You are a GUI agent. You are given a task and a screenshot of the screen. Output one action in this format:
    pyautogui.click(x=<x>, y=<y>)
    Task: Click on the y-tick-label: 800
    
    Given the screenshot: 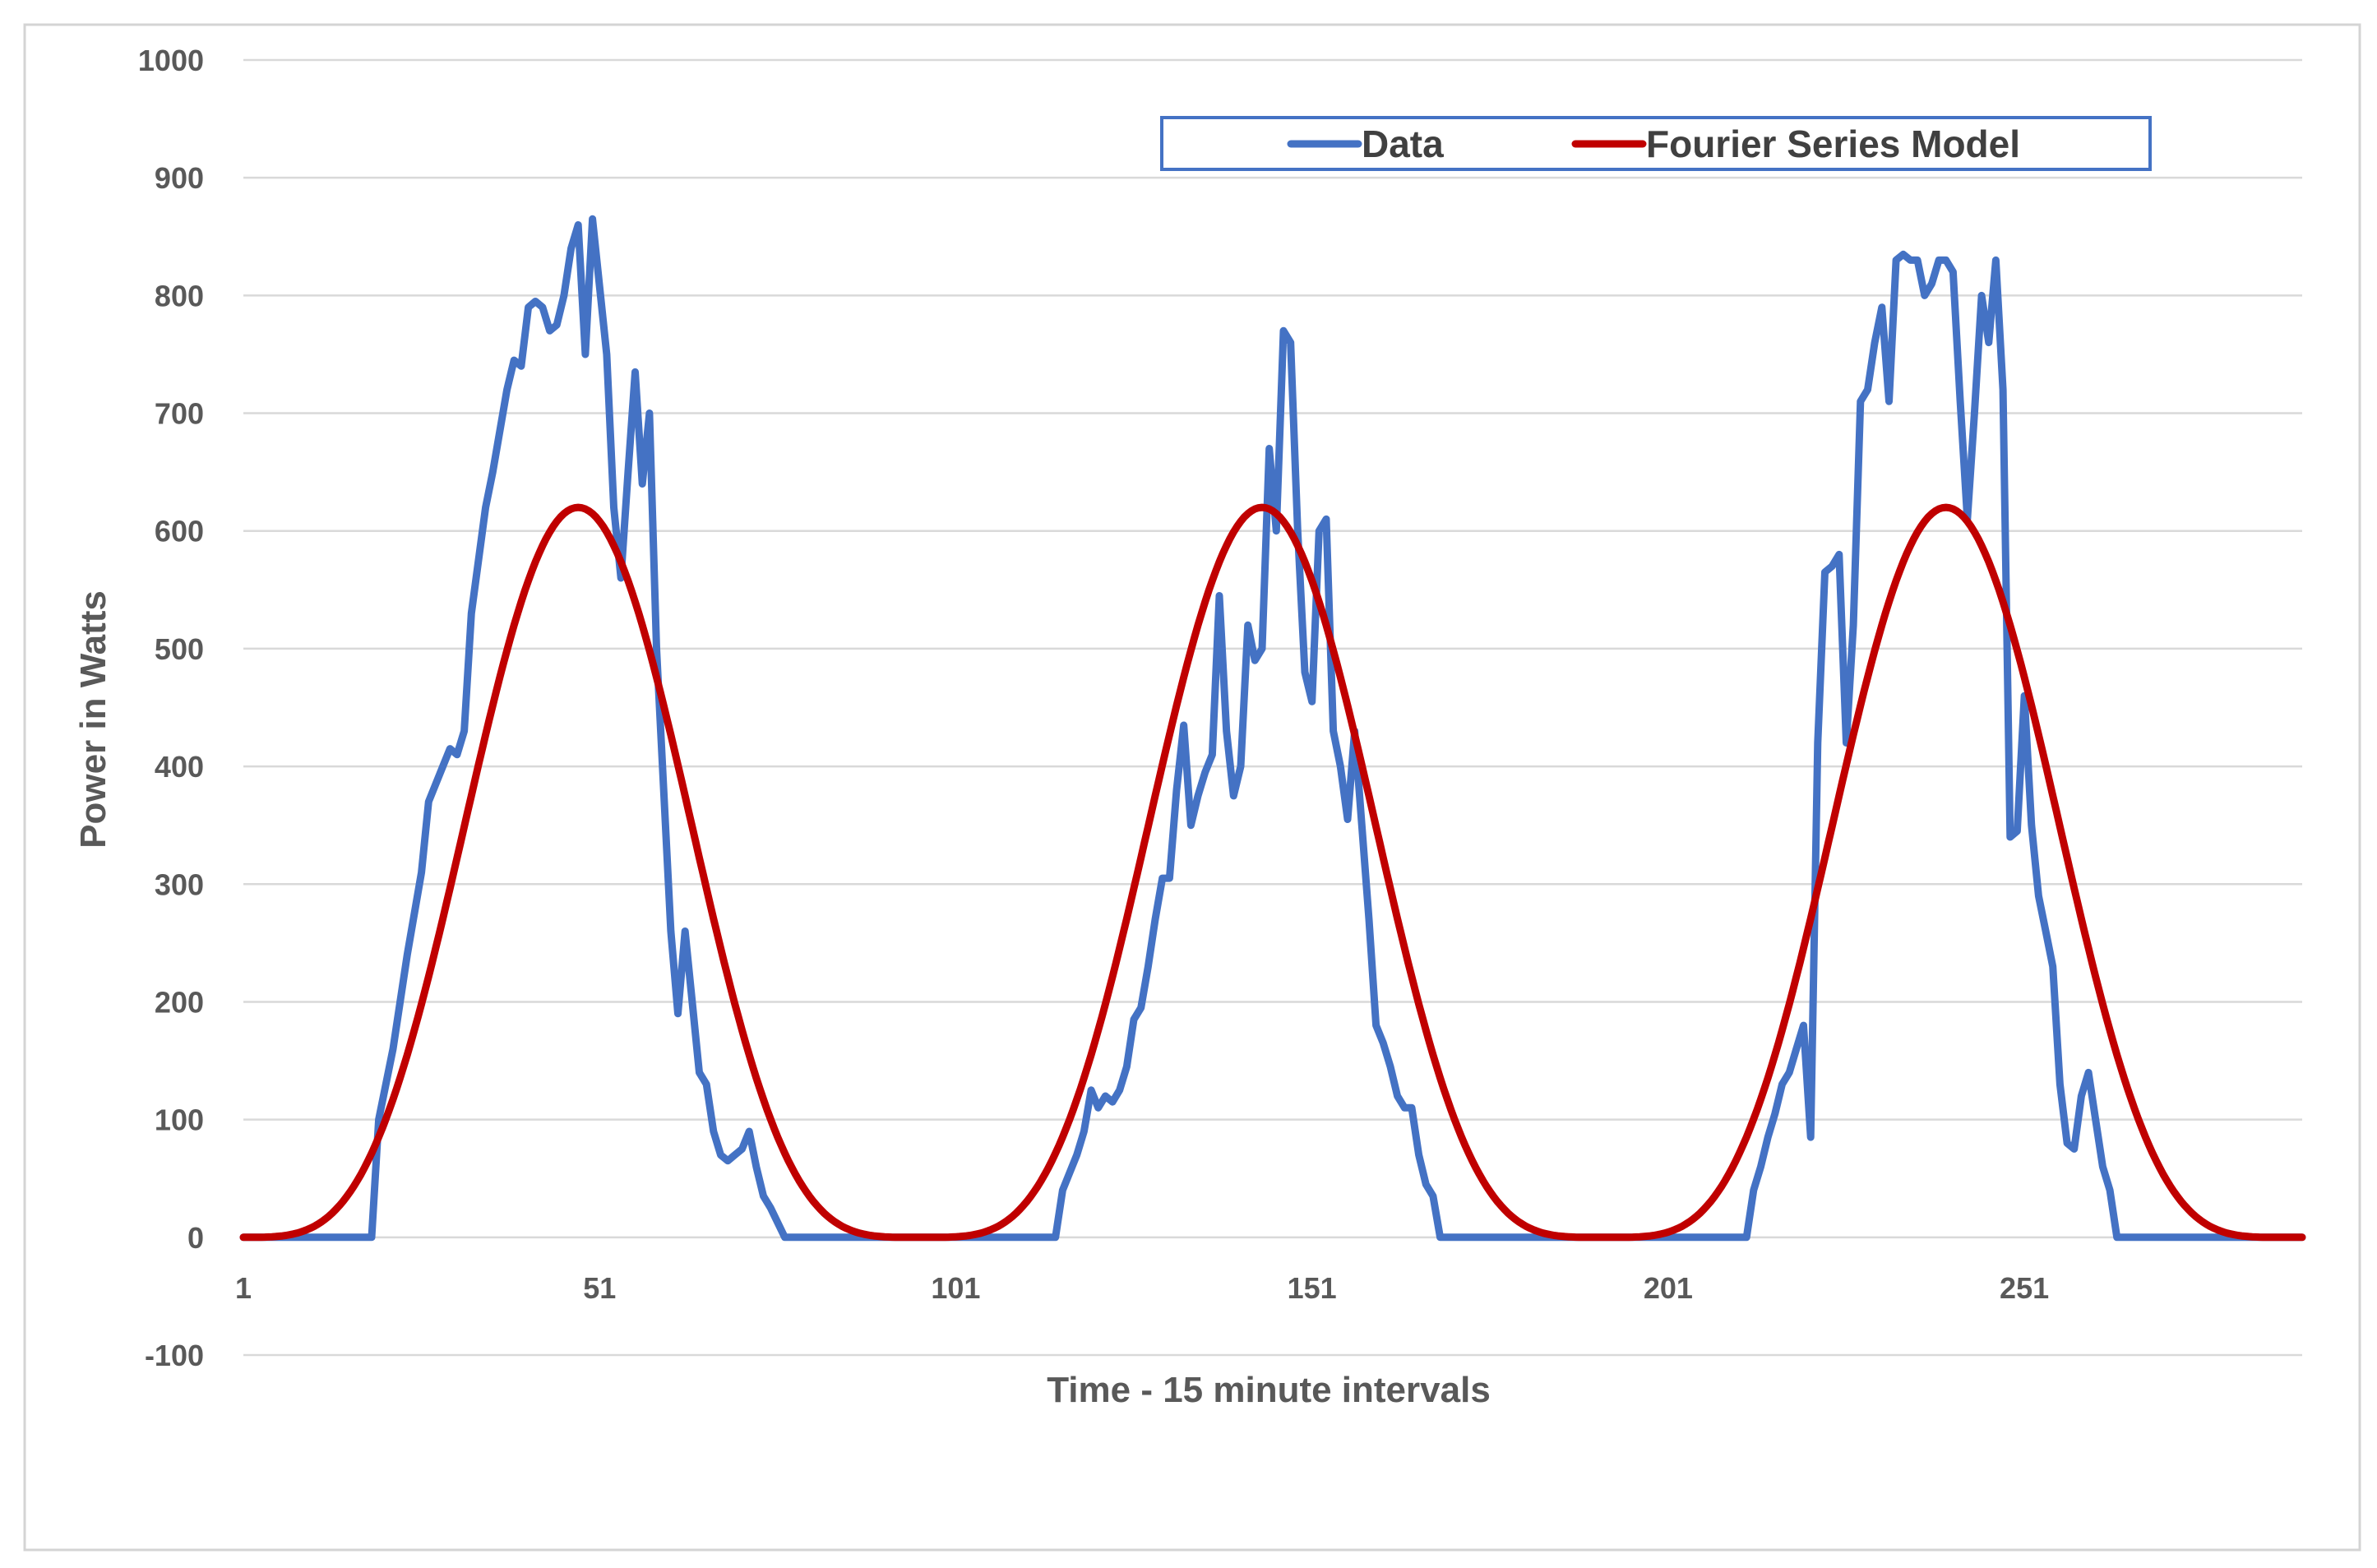 What is the action you would take?
    pyautogui.click(x=179, y=295)
    